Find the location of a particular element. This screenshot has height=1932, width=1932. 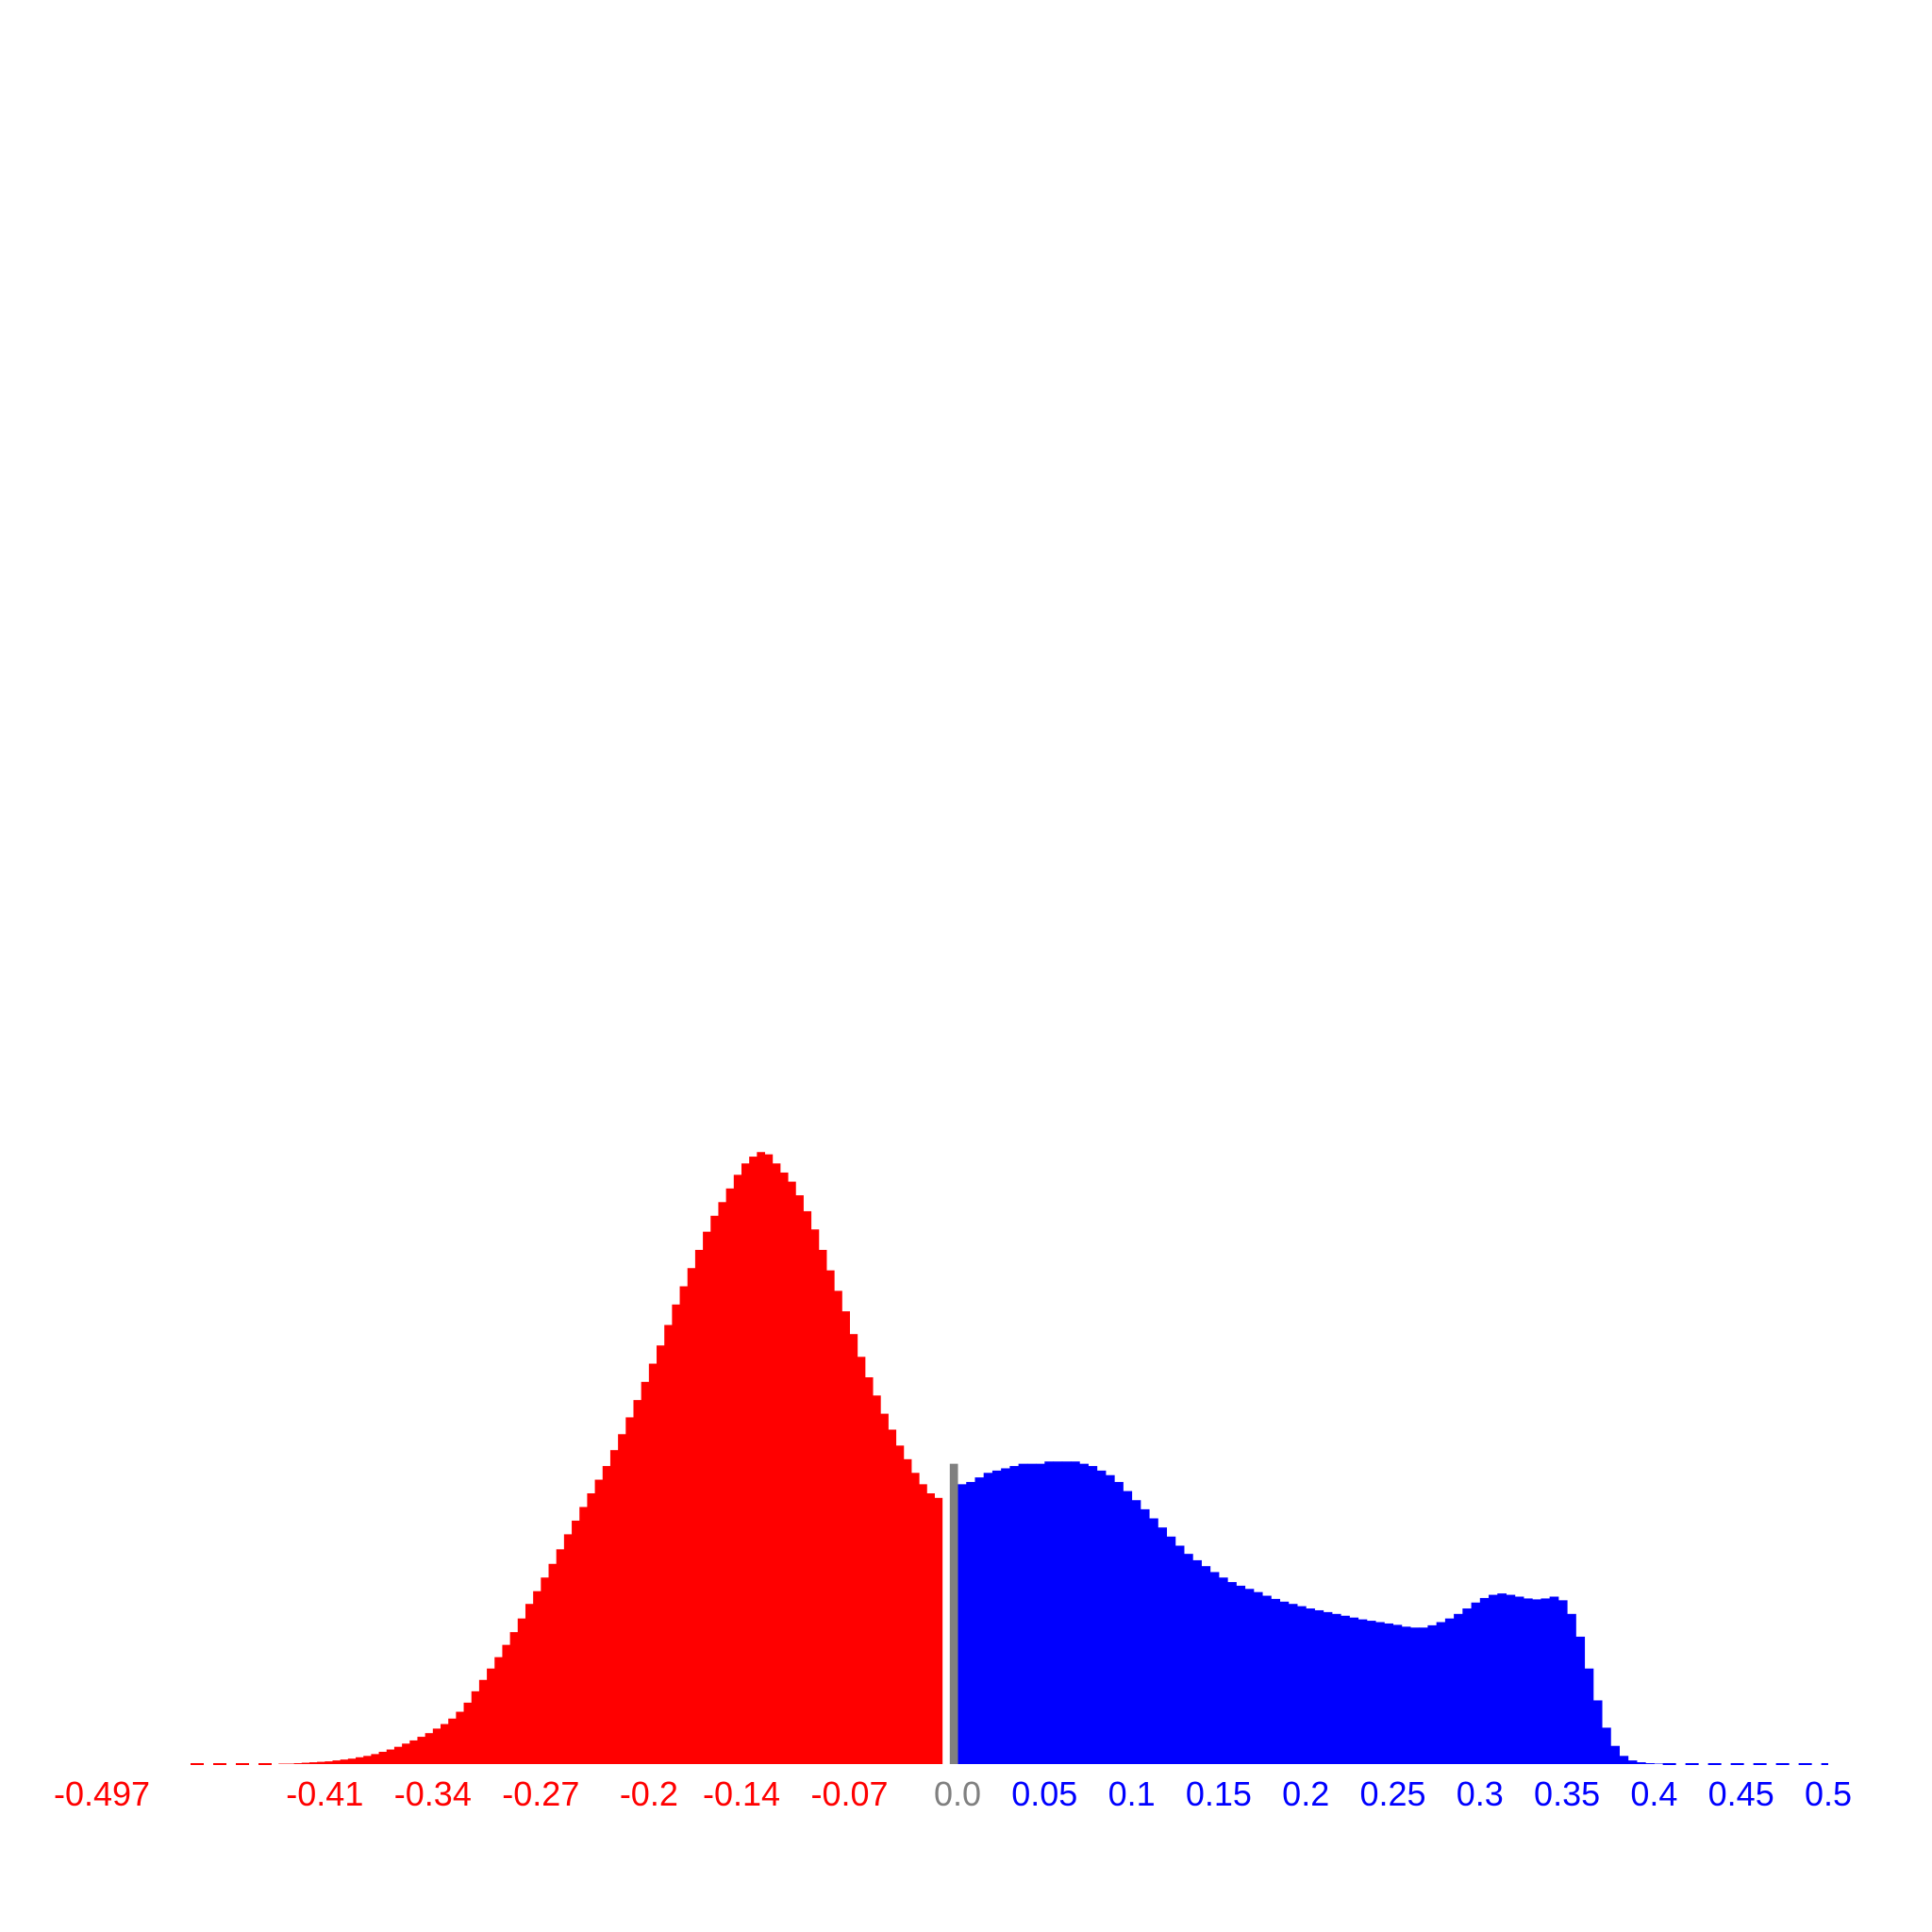

x-tick-label: -0.34 is located at coordinates (433, 1794).